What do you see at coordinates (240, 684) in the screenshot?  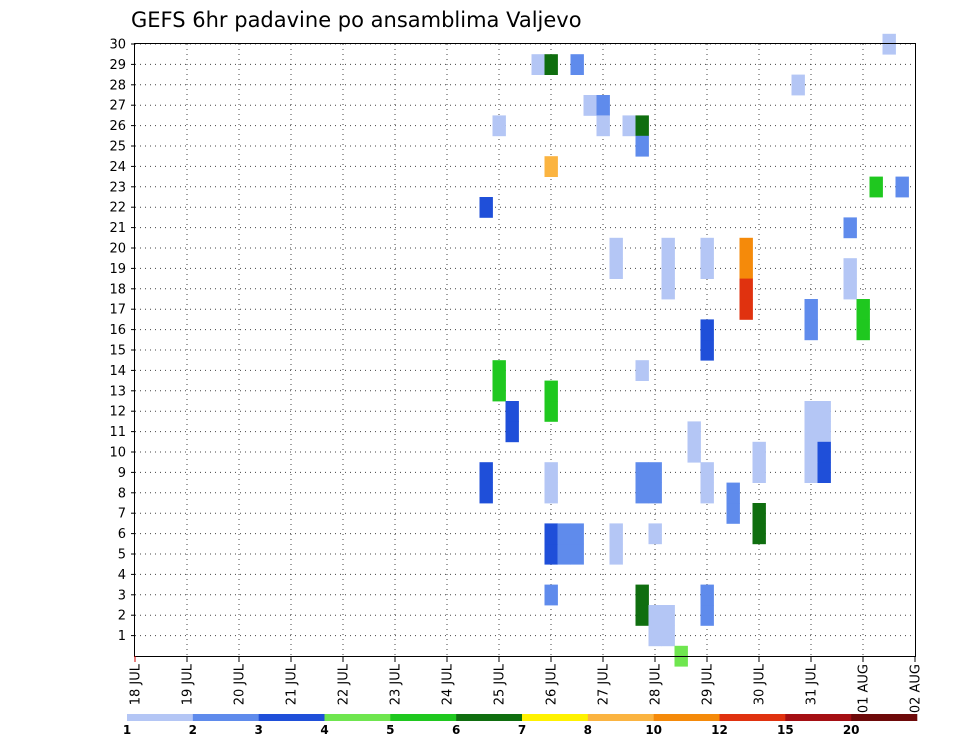 I see `x-tick-label: 20 JUL` at bounding box center [240, 684].